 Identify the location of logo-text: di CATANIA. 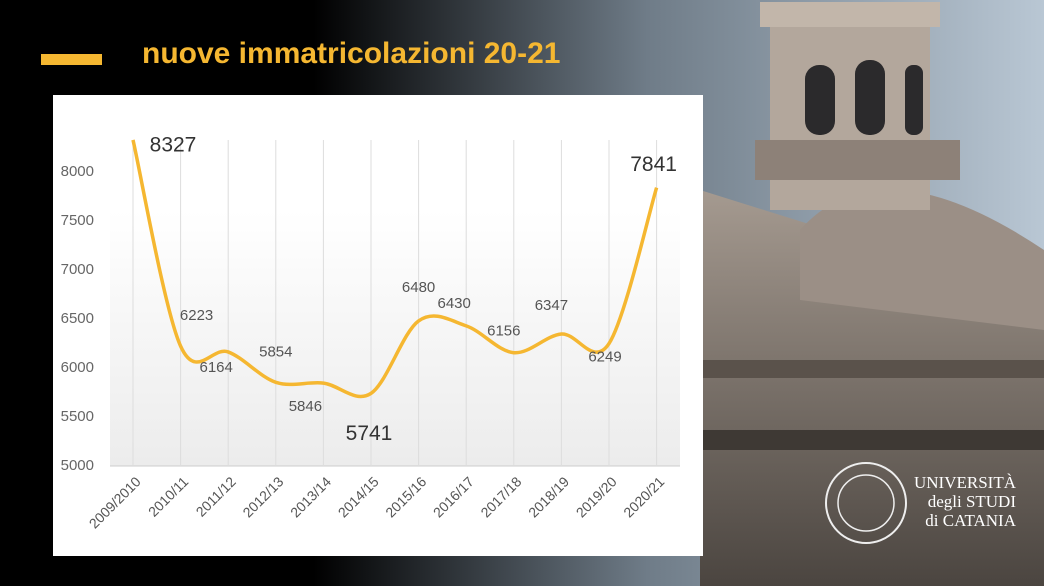
(970, 520).